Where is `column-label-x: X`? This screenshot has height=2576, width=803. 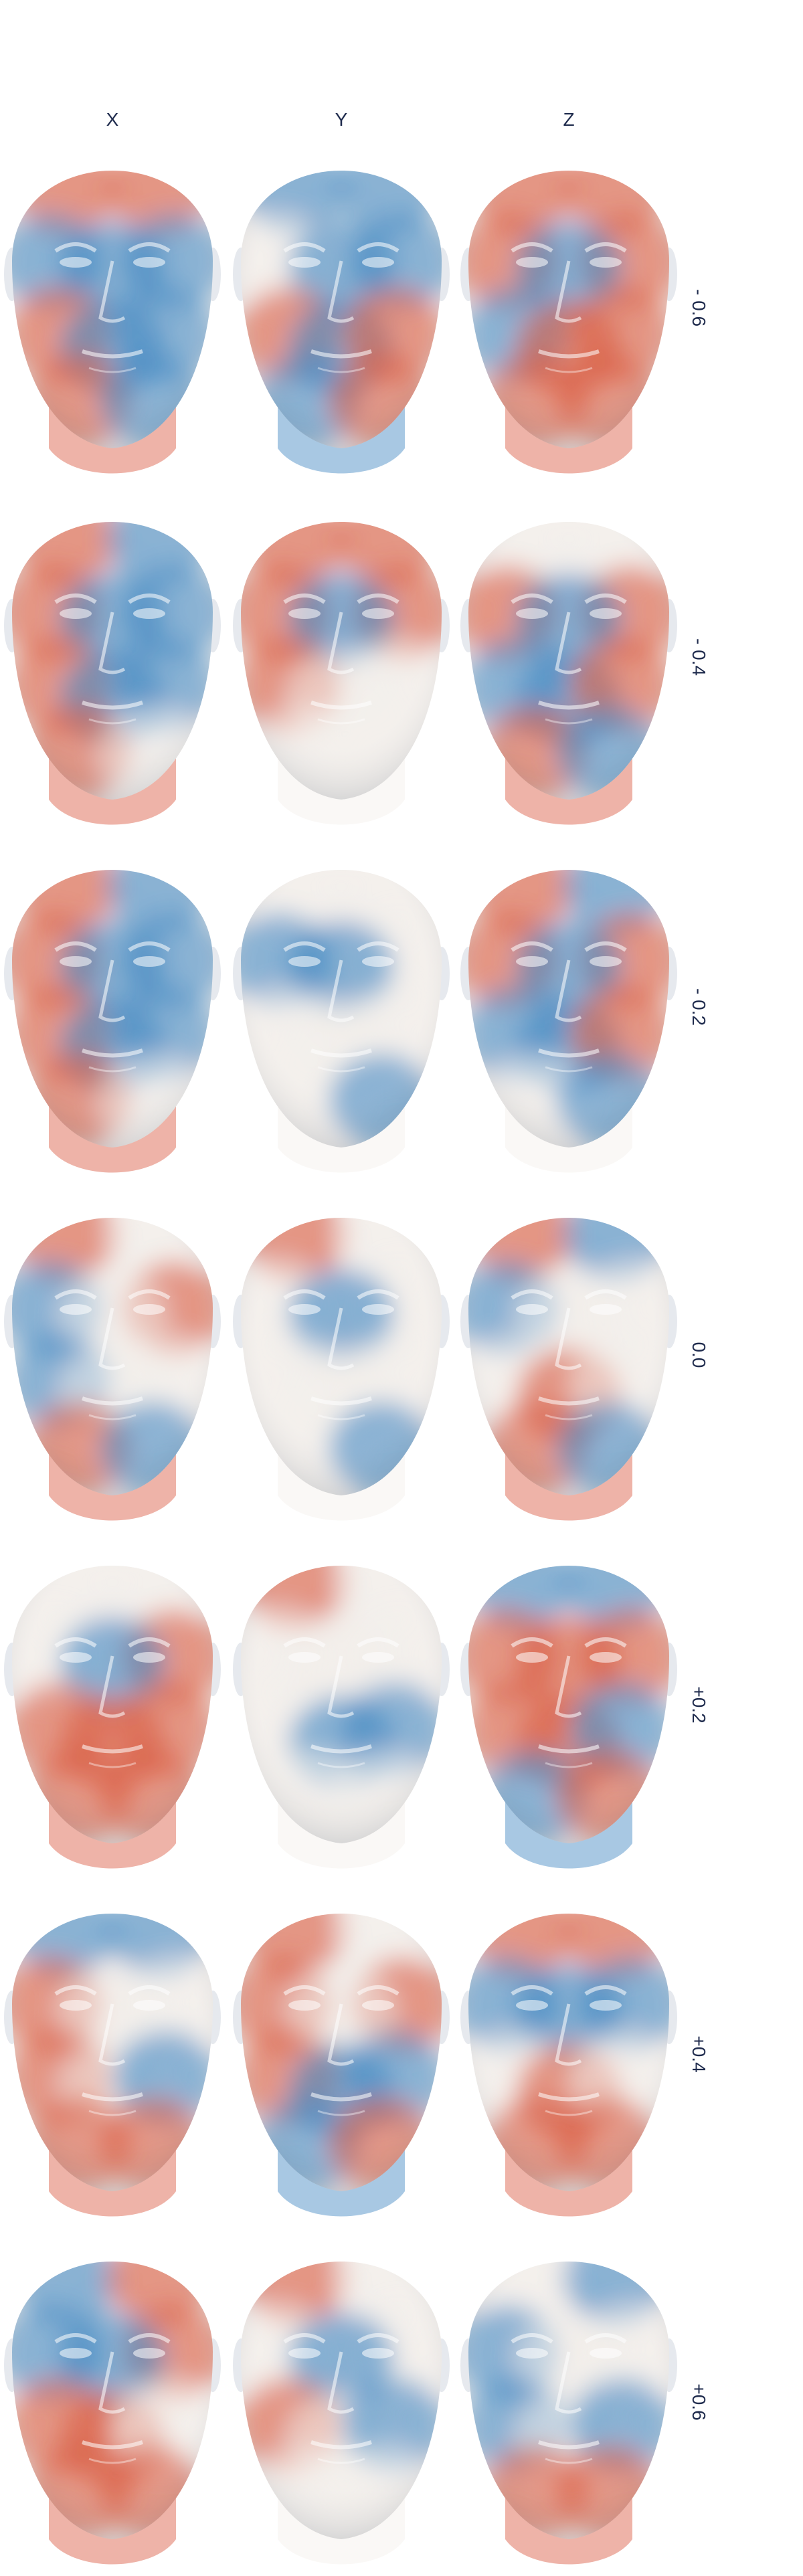
column-label-x: X is located at coordinates (112, 119).